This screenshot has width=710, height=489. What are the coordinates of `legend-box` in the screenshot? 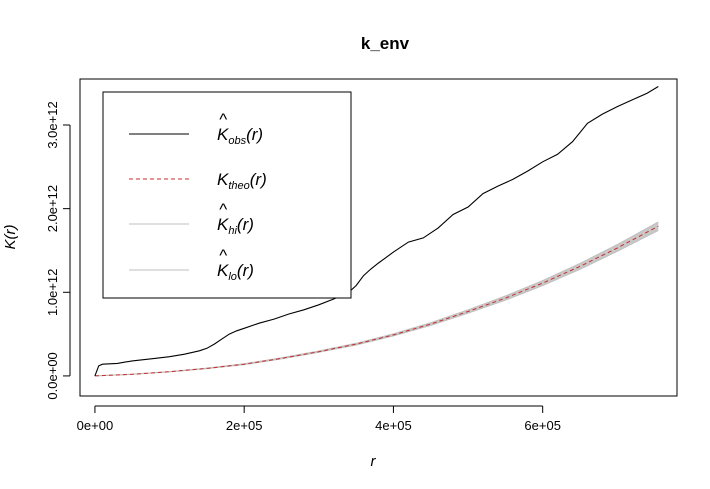 It's located at (227, 195).